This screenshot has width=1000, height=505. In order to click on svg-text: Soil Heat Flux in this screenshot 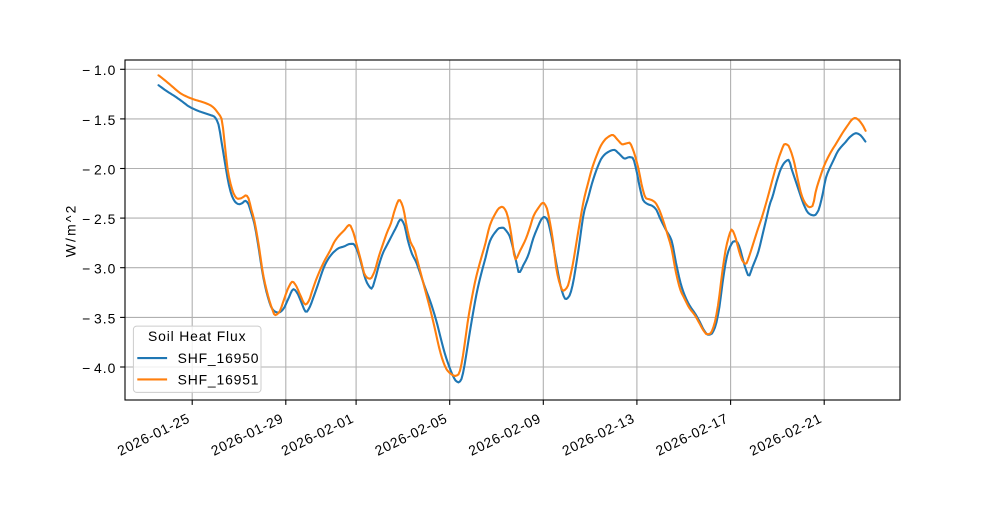, I will do `click(197, 336)`.